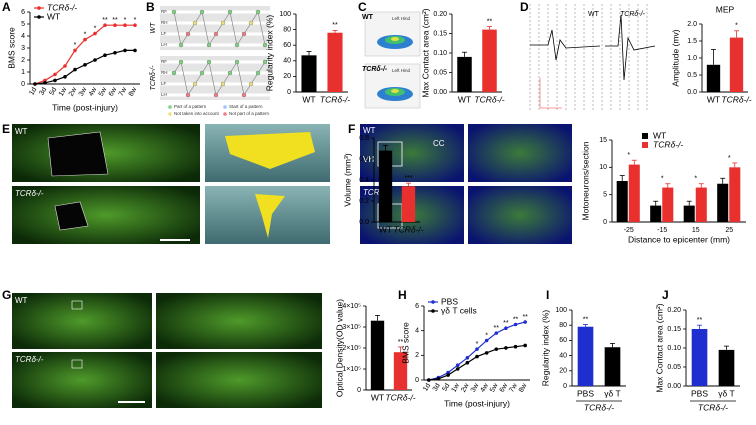 This screenshot has width=756, height=425. I want to click on x-tick-label: PBS, so click(585, 393).